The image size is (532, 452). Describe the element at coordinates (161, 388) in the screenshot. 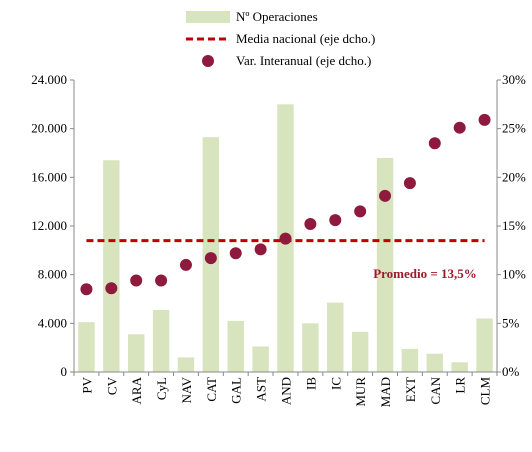

I see `x-tick-label: CyL` at that location.